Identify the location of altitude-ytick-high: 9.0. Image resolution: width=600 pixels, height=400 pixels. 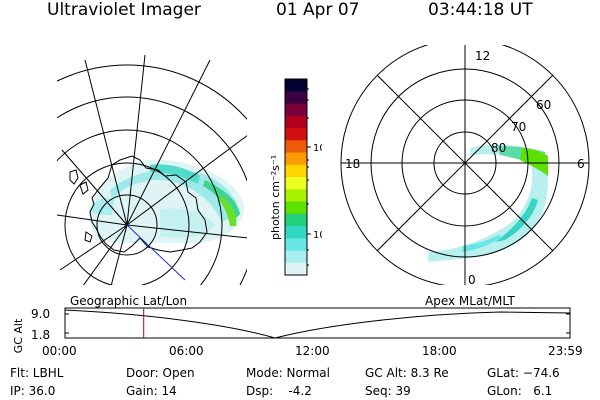
(40, 314).